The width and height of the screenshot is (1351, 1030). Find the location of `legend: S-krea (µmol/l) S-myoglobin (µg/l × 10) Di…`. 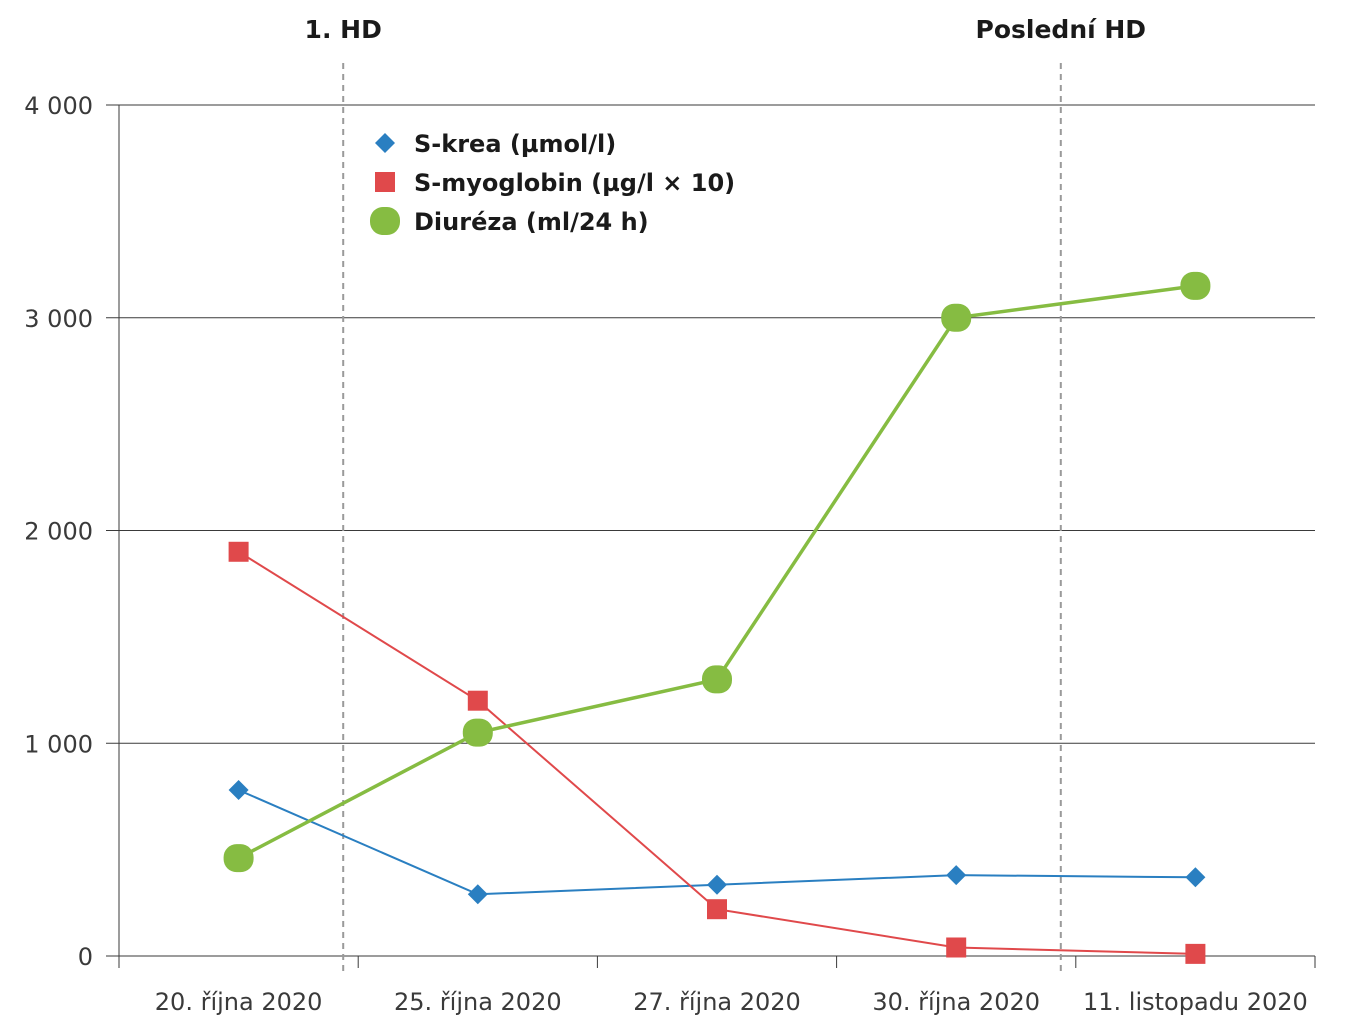

legend: S-krea (µmol/l) S-myoglobin (µg/l × 10) Di… is located at coordinates (552, 183).